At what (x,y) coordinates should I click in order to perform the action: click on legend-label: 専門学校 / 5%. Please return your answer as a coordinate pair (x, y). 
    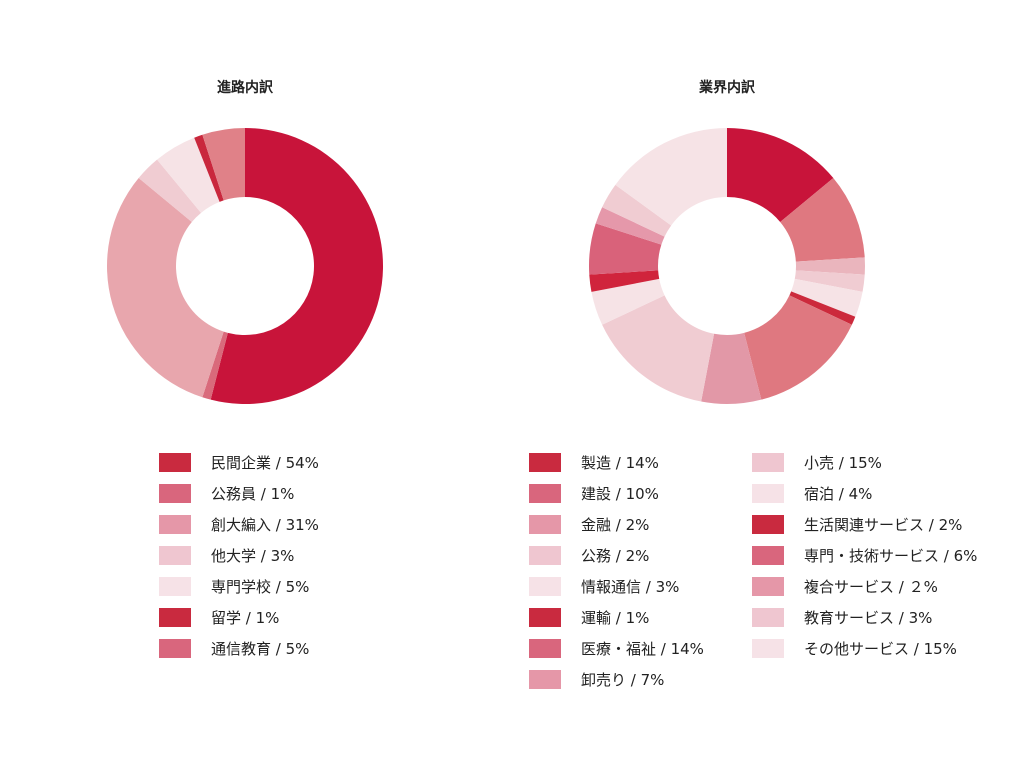
    Looking at the image, I should click on (260, 587).